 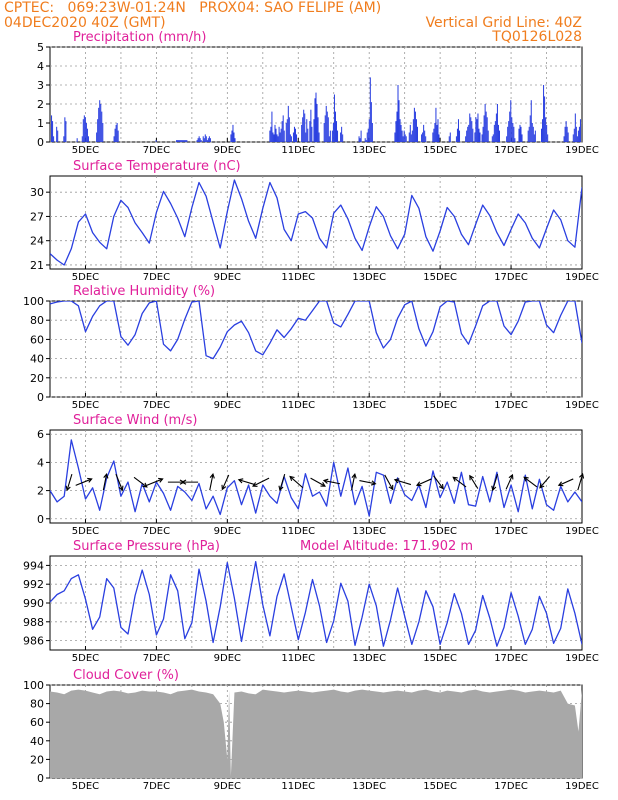 I want to click on precipitation-date-label: 15DEC, so click(x=440, y=150).